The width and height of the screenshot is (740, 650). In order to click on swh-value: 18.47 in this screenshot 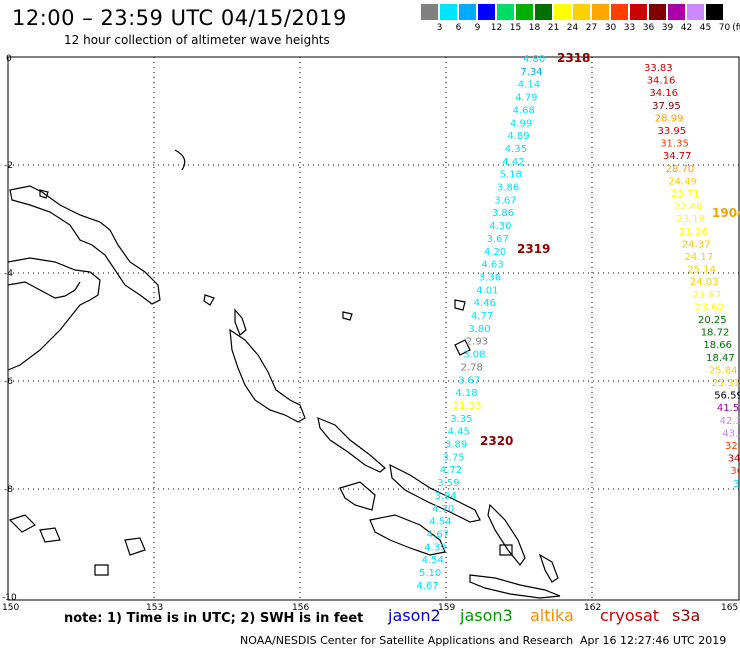, I will do `click(720, 358)`.